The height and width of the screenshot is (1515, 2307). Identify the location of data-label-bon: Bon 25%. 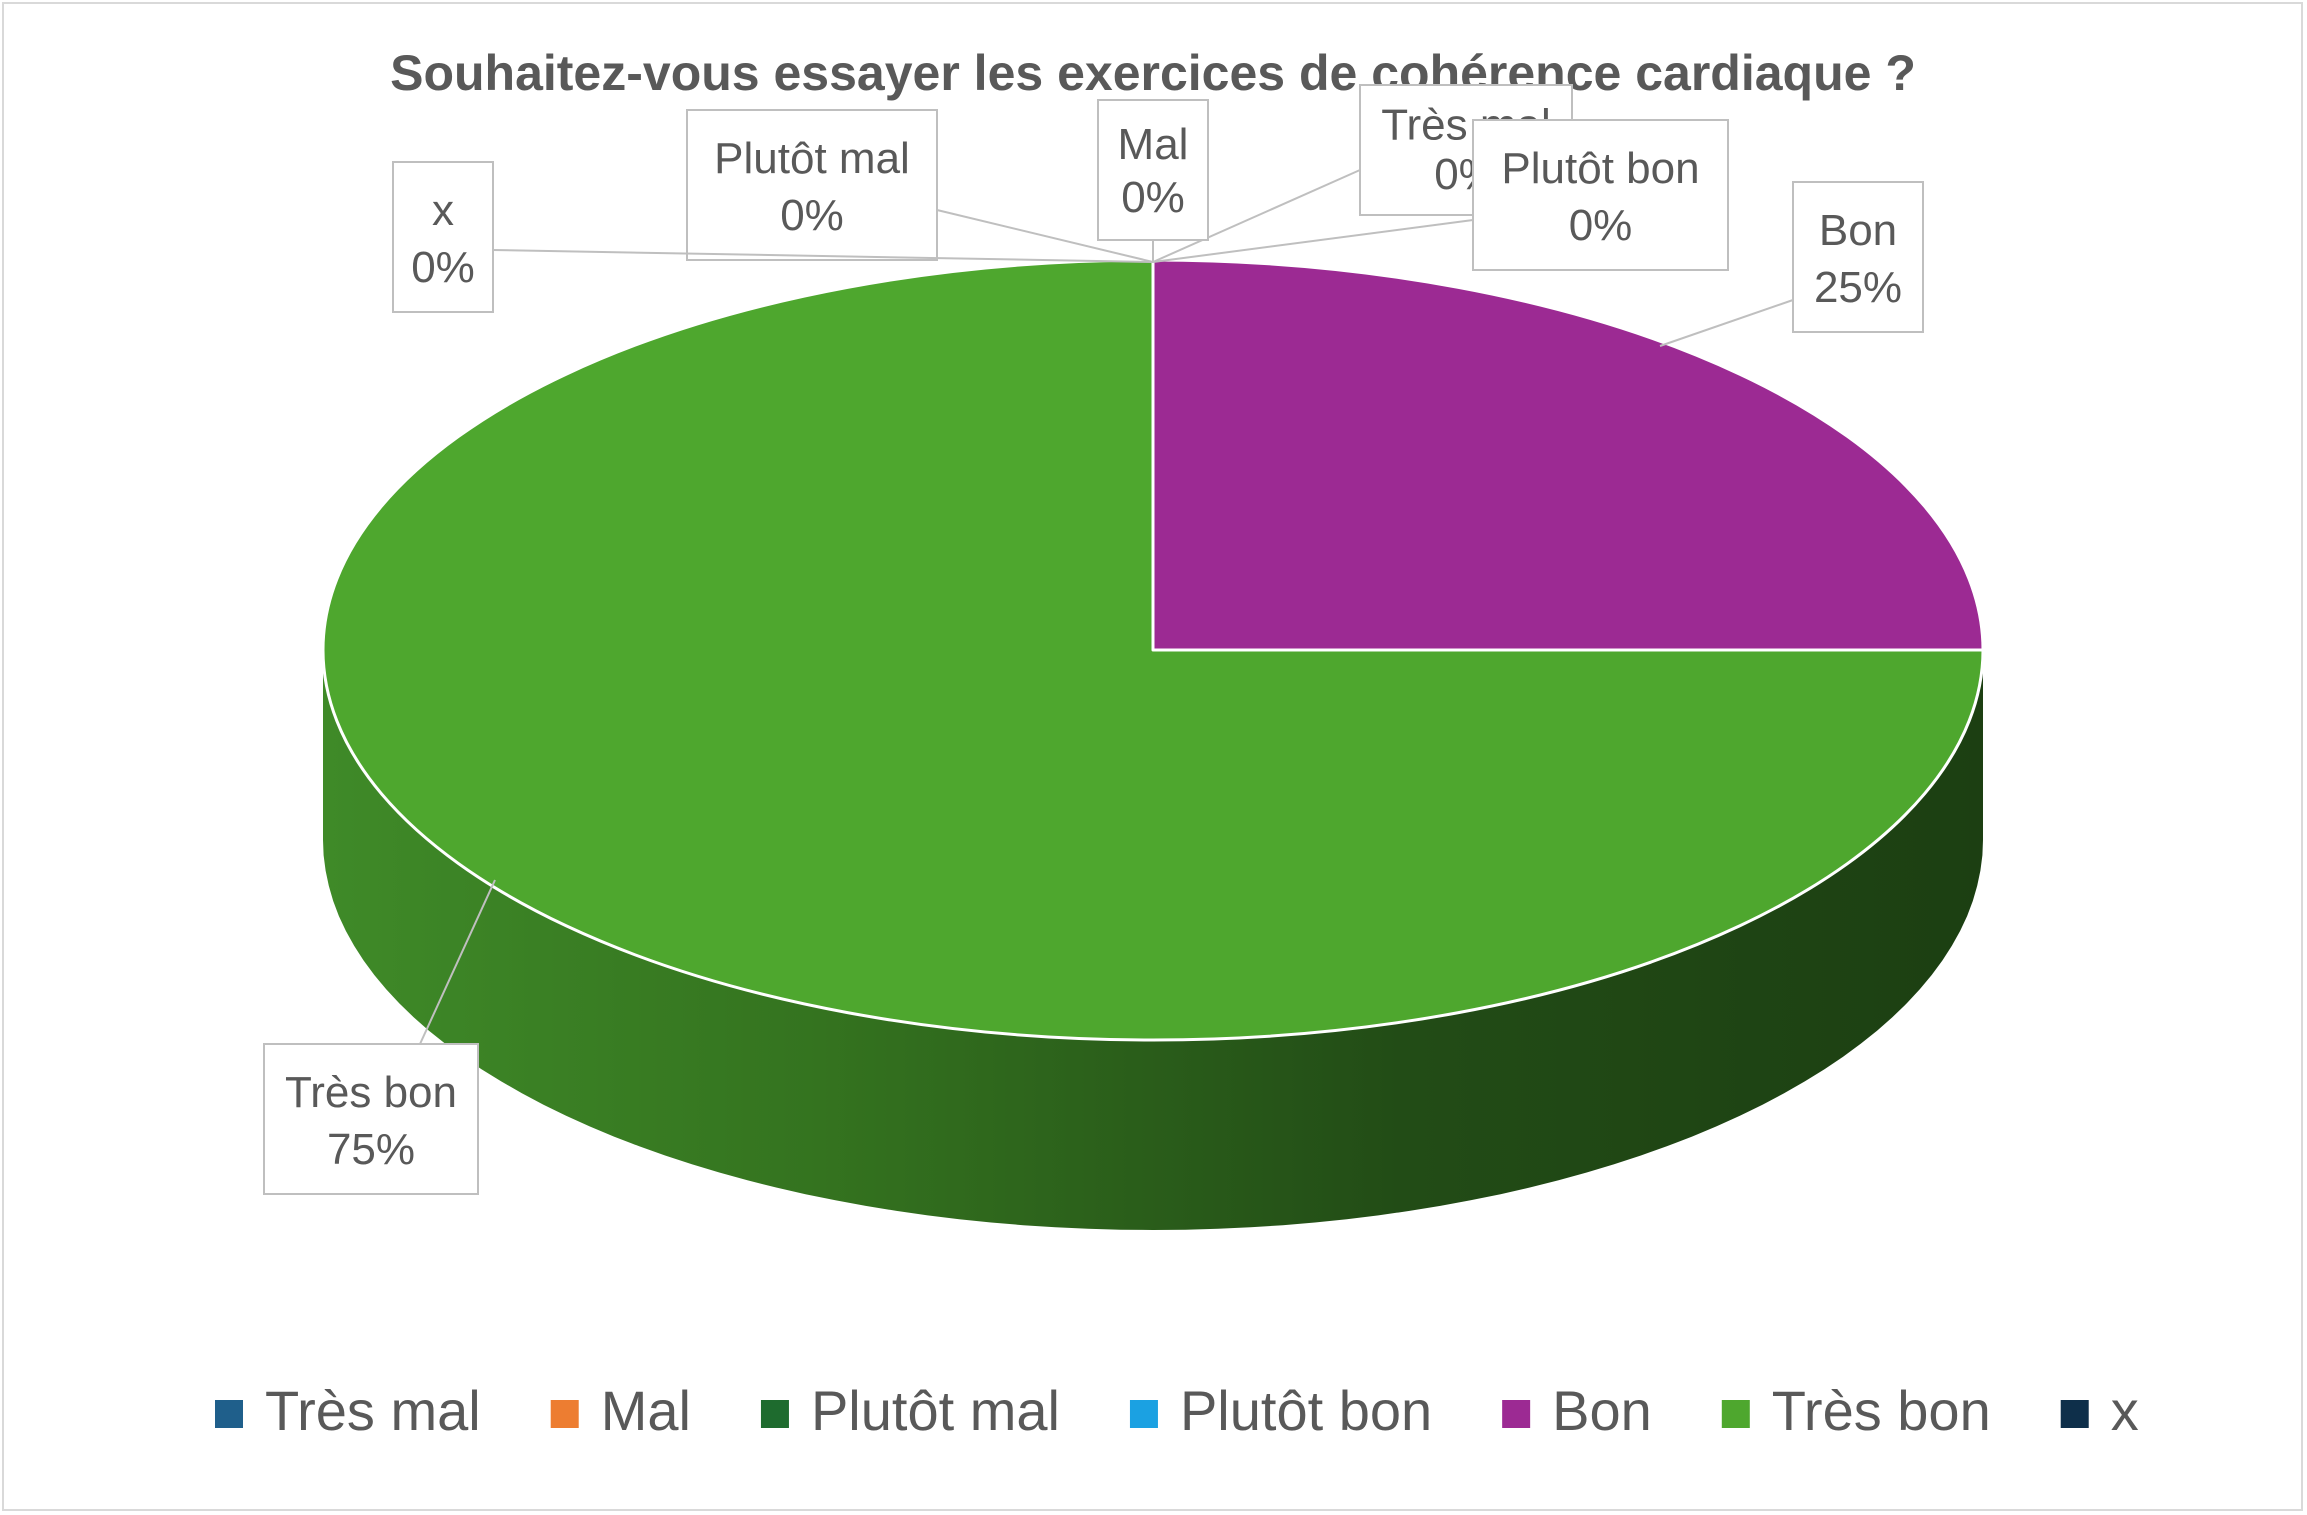
(1791, 264).